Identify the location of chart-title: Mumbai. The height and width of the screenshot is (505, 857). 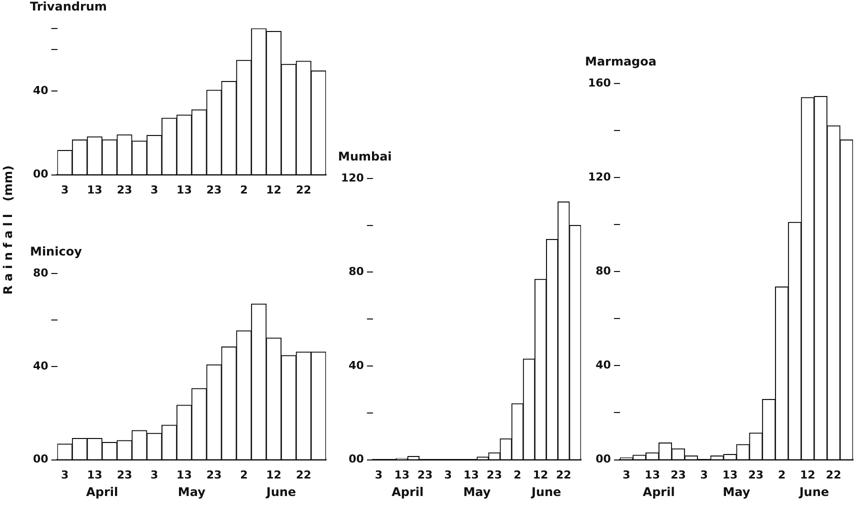
(365, 156).